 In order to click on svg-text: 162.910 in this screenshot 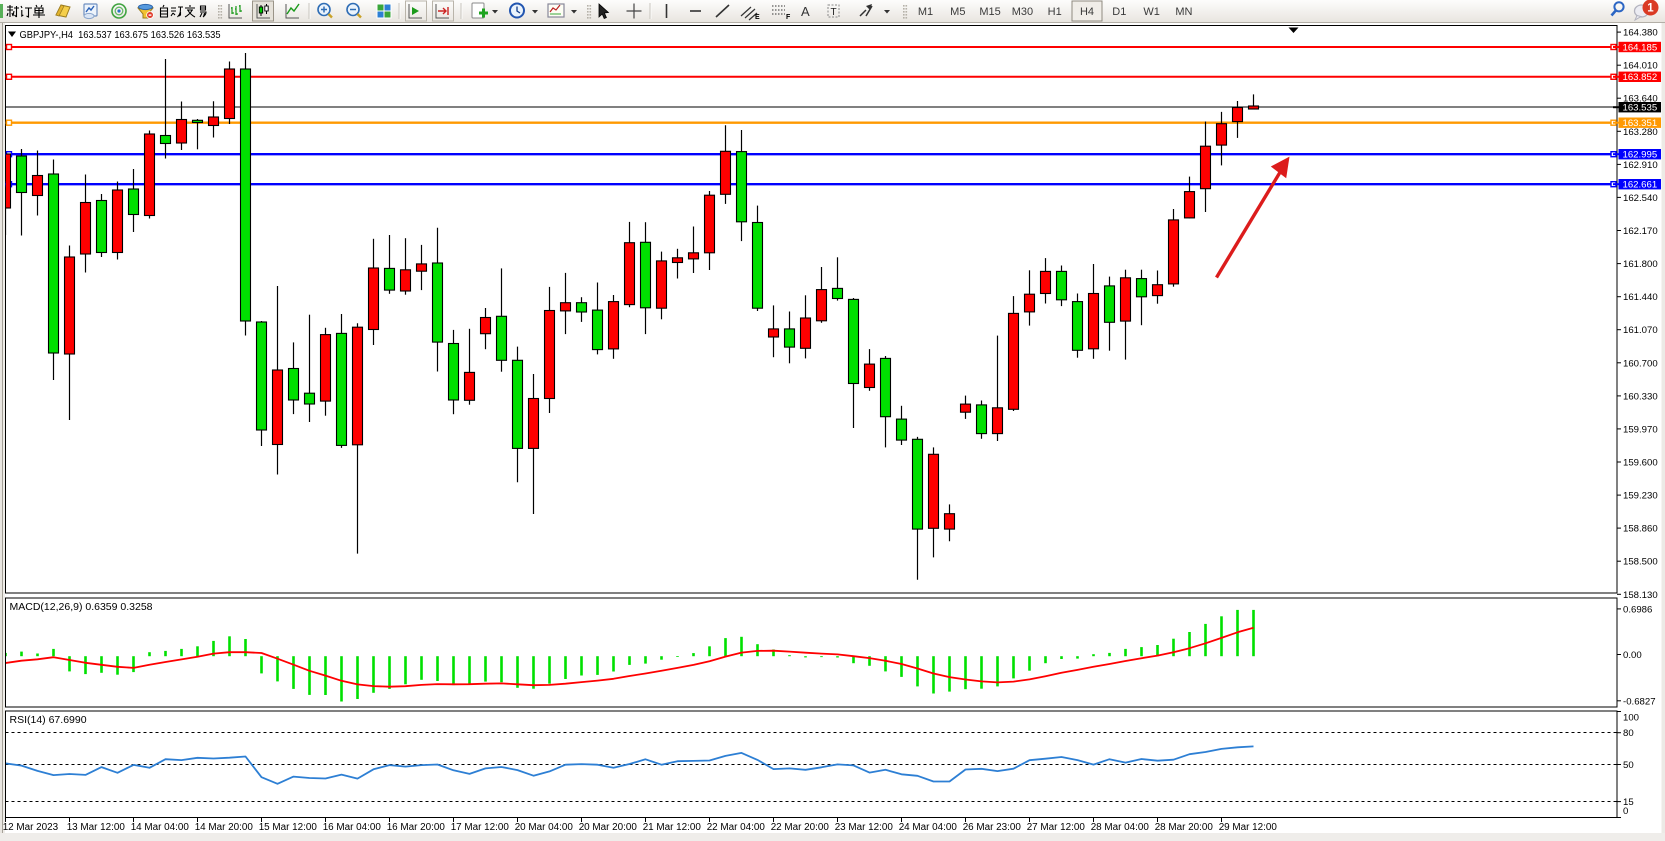, I will do `click(1640, 165)`.